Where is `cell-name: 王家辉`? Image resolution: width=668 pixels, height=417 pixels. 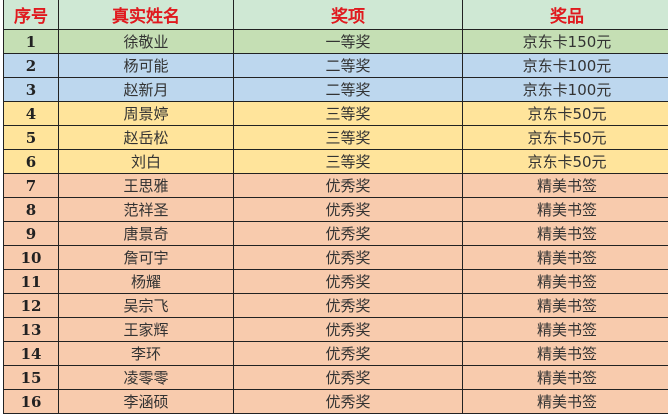
cell-name: 王家辉 is located at coordinates (146, 329).